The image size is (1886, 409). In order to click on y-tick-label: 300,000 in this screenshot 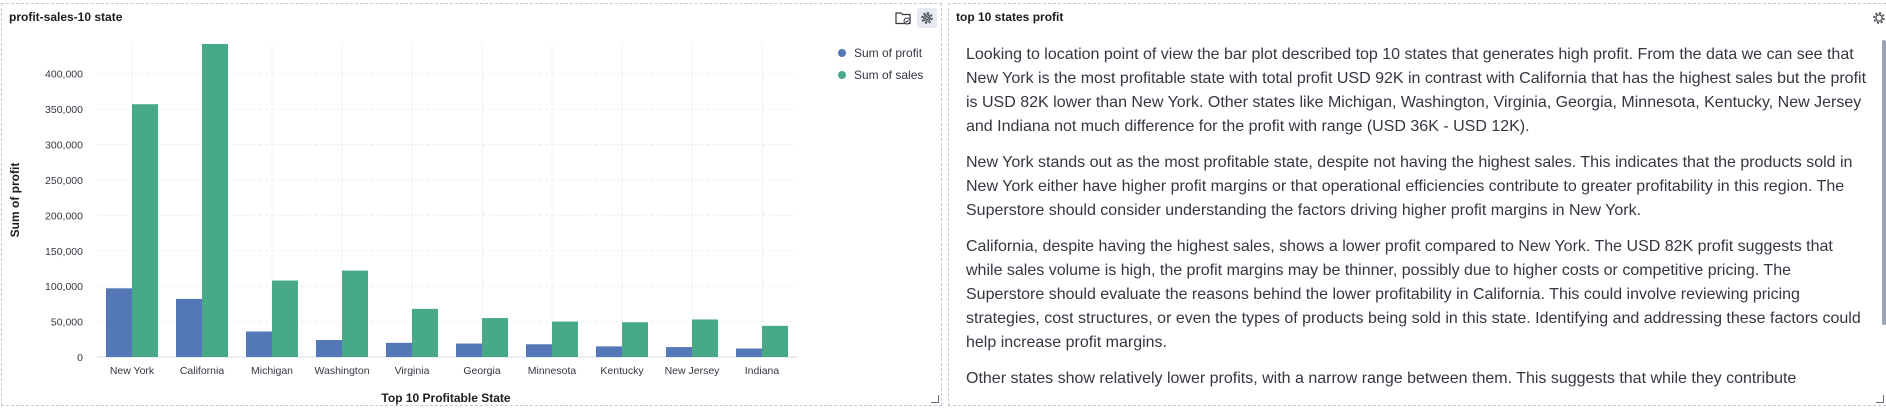, I will do `click(64, 146)`.